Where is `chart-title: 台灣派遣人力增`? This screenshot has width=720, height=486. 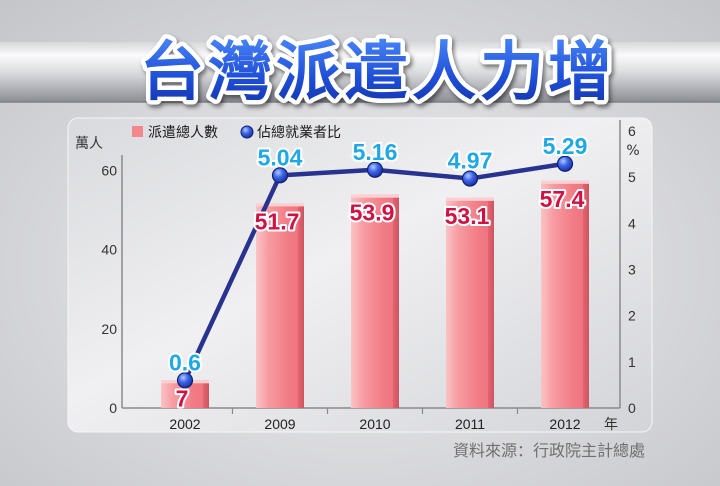 chart-title: 台灣派遣人力增 is located at coordinates (378, 73).